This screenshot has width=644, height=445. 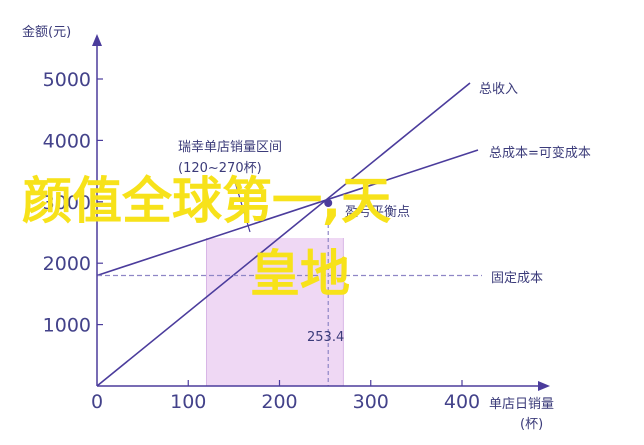 What do you see at coordinates (188, 402) in the screenshot?
I see `x-tick-label: 100` at bounding box center [188, 402].